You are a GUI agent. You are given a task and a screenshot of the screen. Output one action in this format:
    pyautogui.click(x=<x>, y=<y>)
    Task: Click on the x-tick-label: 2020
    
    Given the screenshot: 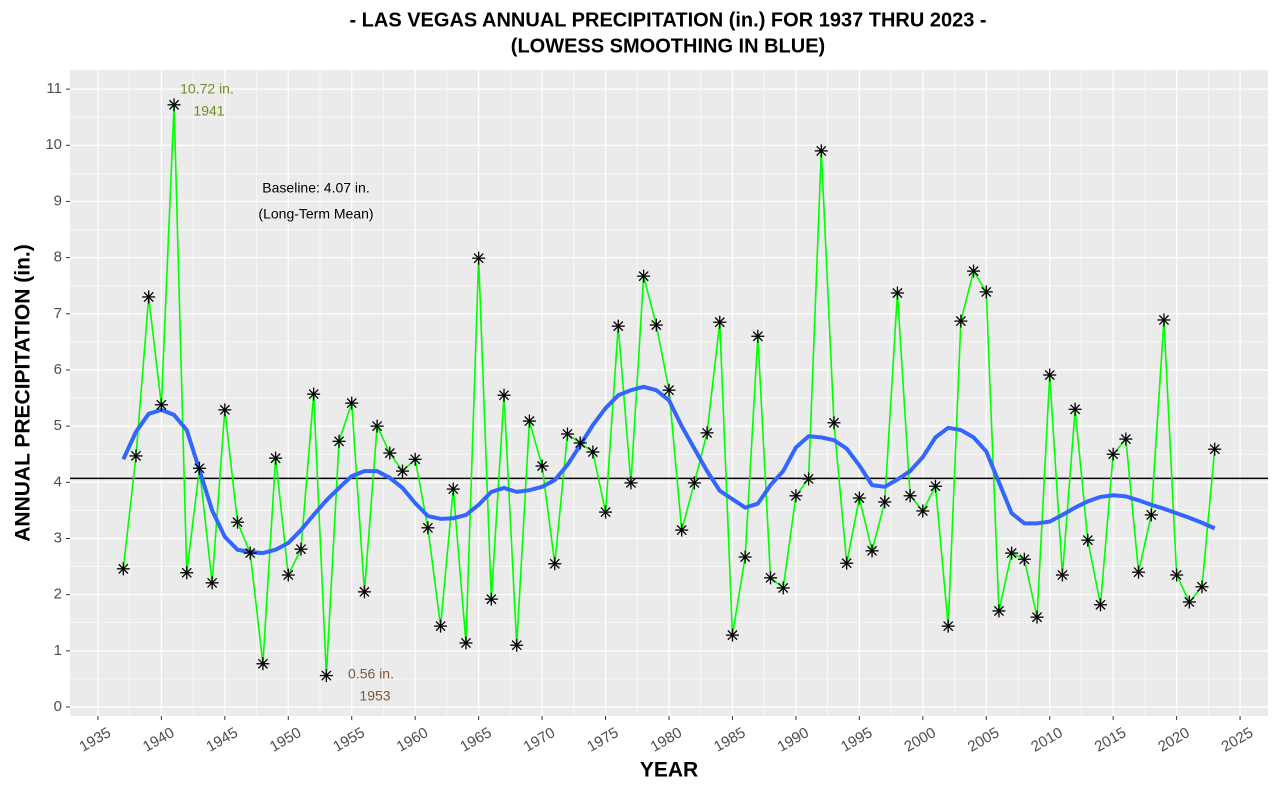 What is the action you would take?
    pyautogui.click(x=1173, y=739)
    